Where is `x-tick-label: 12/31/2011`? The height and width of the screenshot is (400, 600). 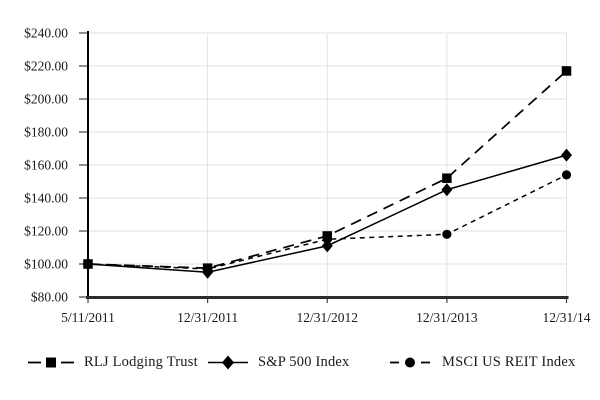
x-tick-label: 12/31/2011 is located at coordinates (207, 317).